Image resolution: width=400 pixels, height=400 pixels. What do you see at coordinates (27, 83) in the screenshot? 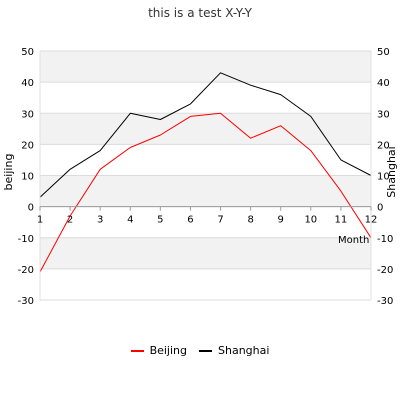
I see `y-tick-label: 40` at bounding box center [27, 83].